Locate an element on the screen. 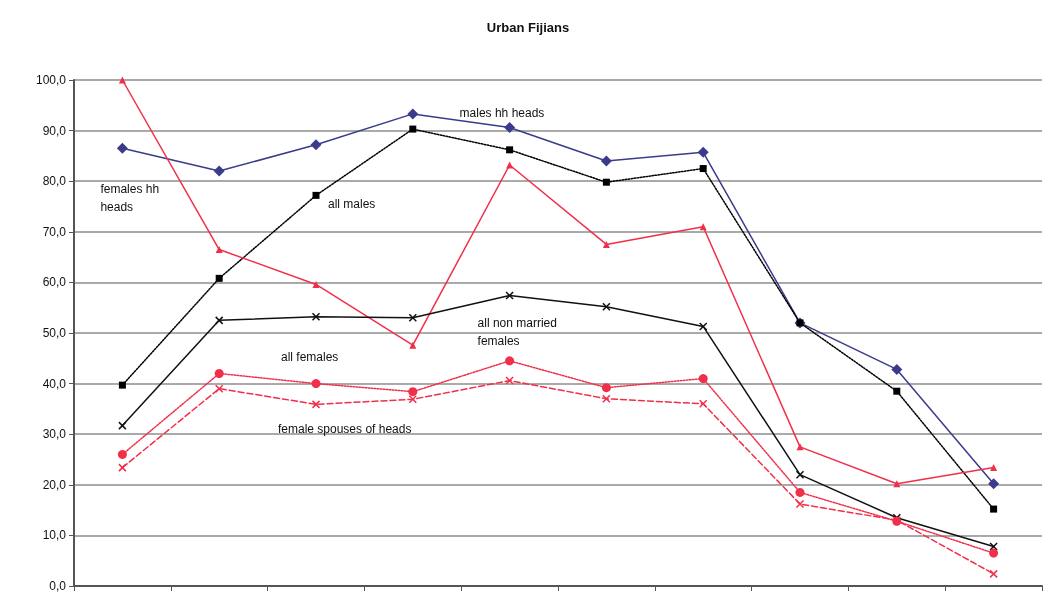 The width and height of the screenshot is (1056, 609). y-tick-label: 30,0 is located at coordinates (54, 434).